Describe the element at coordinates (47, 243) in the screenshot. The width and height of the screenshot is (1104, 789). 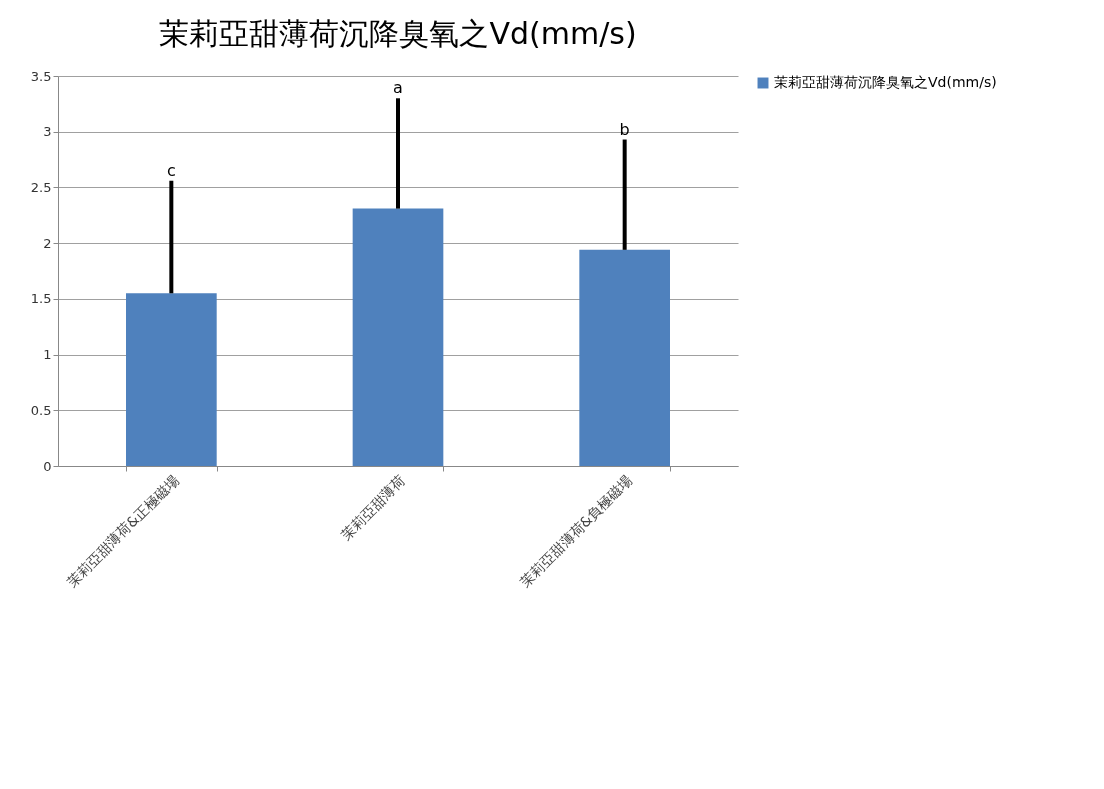
I see `y-tick-label: 2` at that location.